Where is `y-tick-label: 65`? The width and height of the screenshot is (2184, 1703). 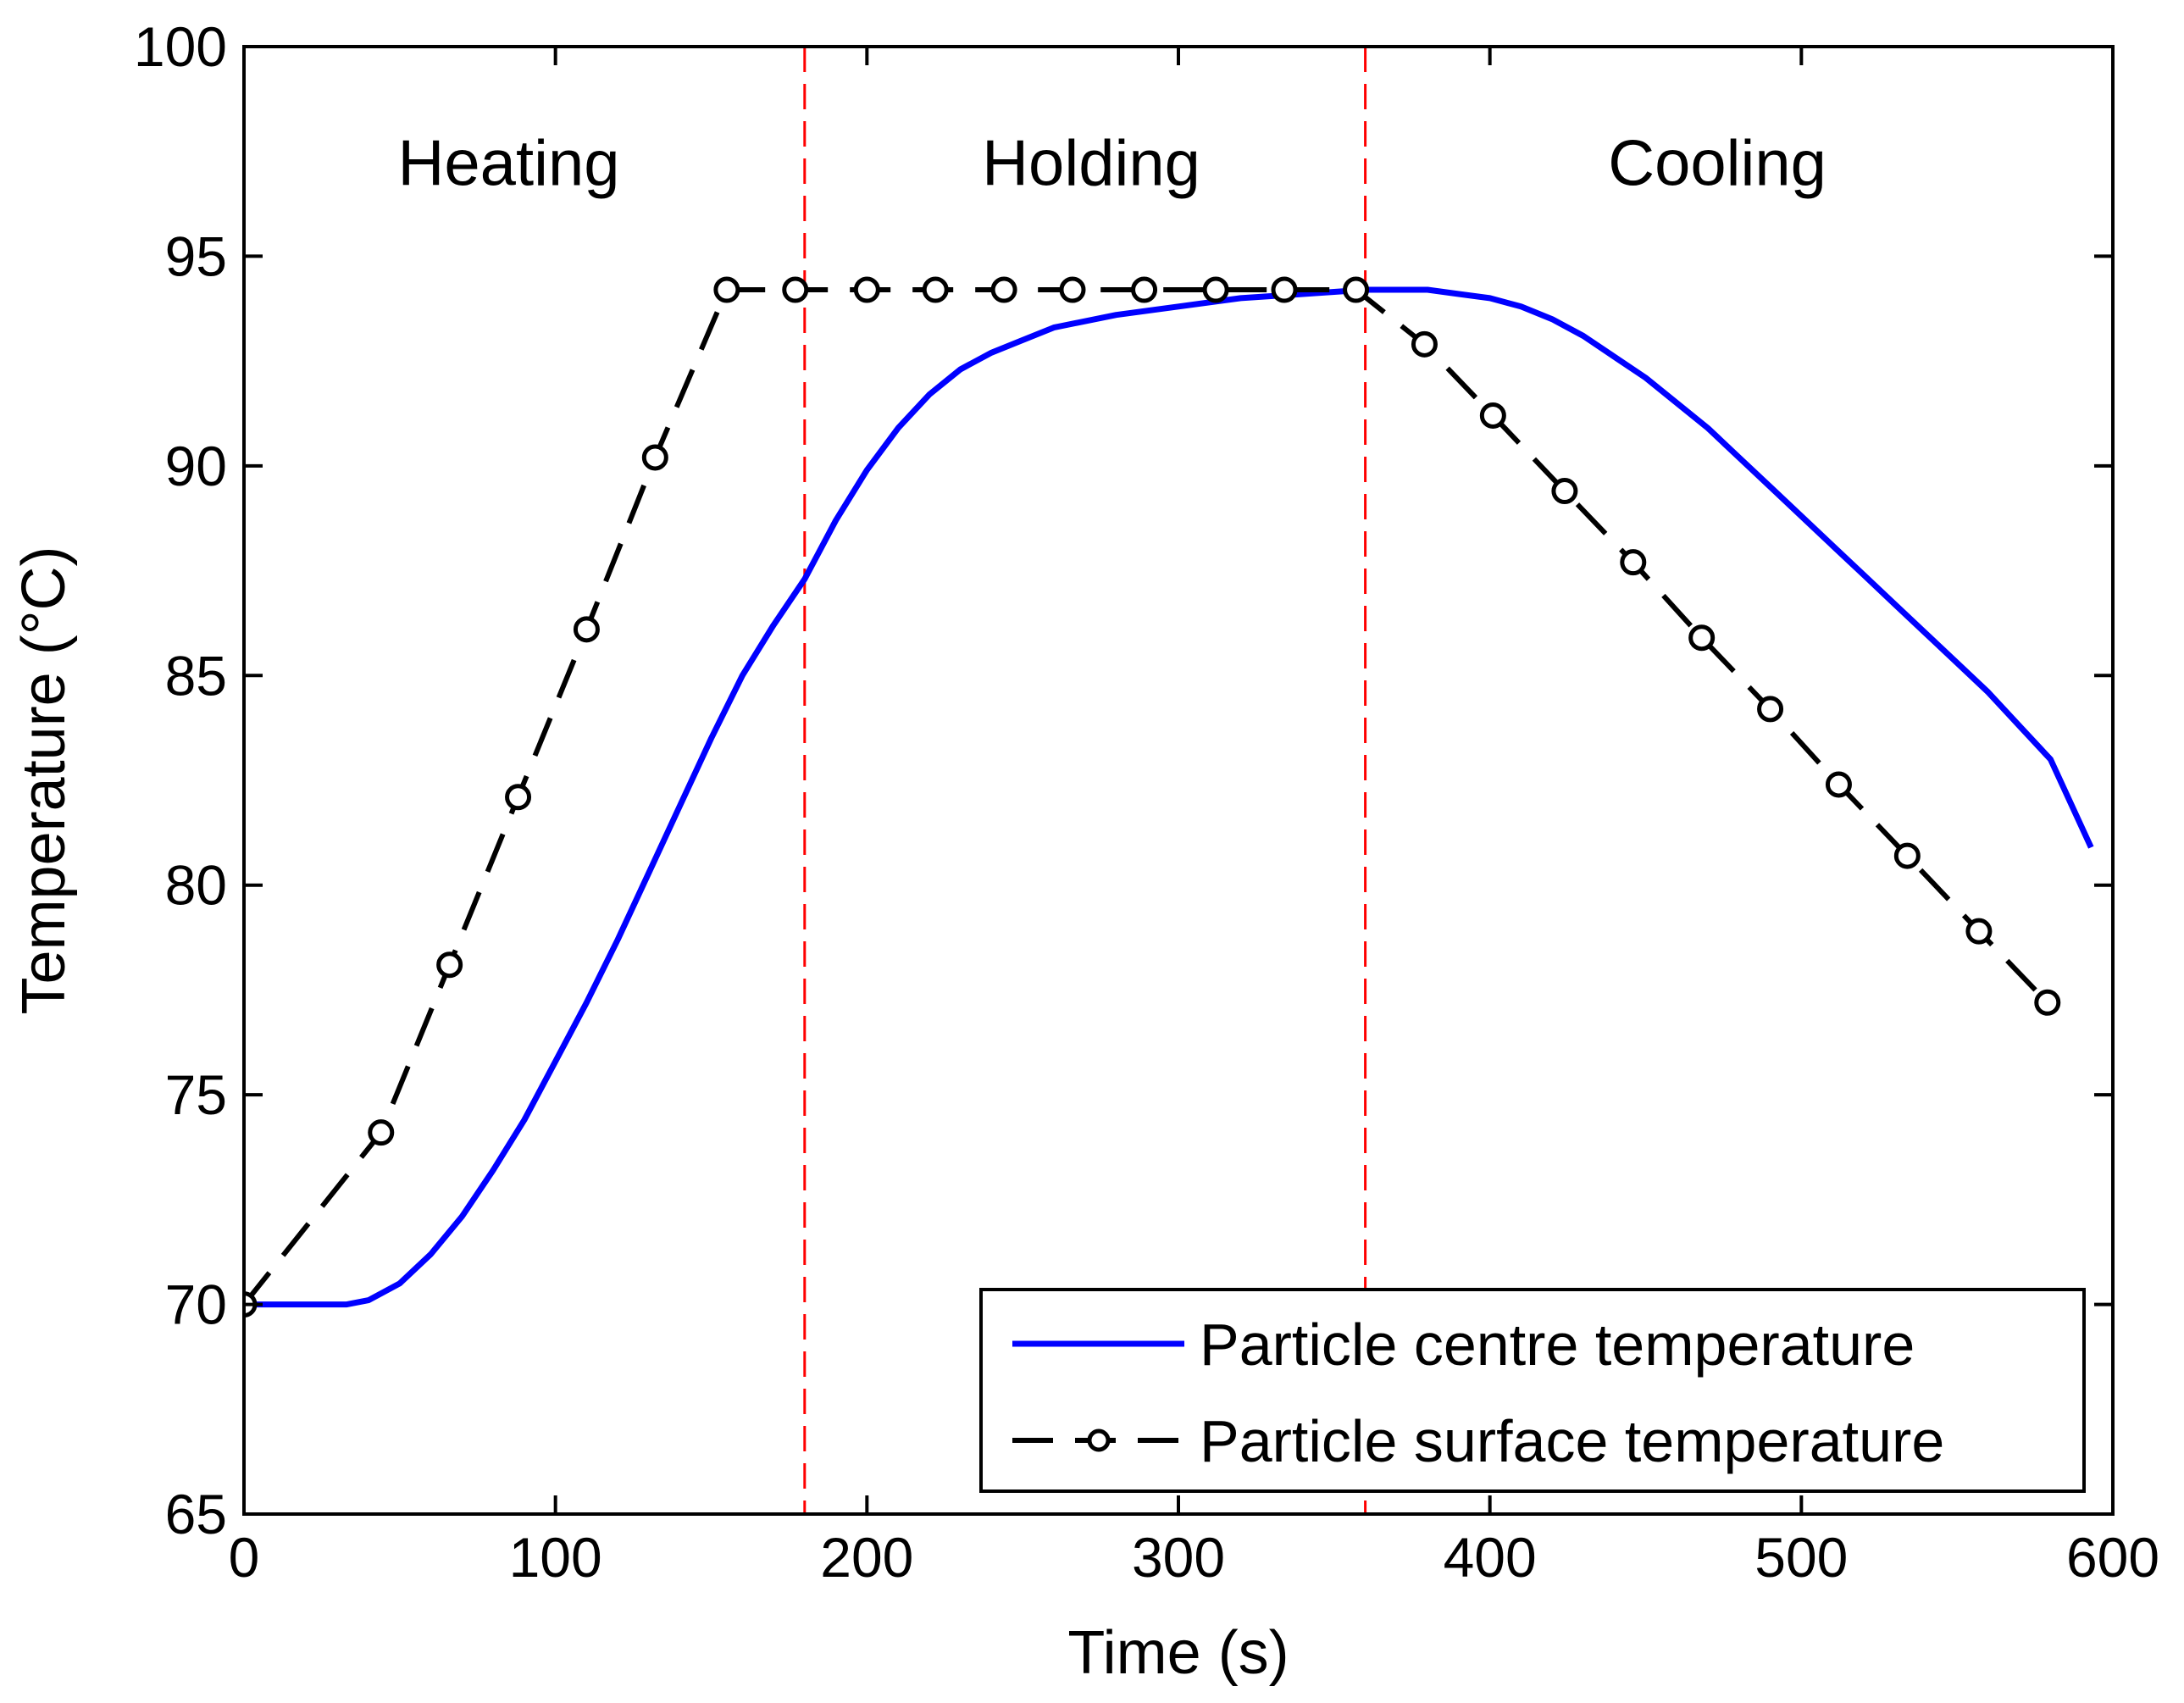 y-tick-label: 65 is located at coordinates (196, 1514).